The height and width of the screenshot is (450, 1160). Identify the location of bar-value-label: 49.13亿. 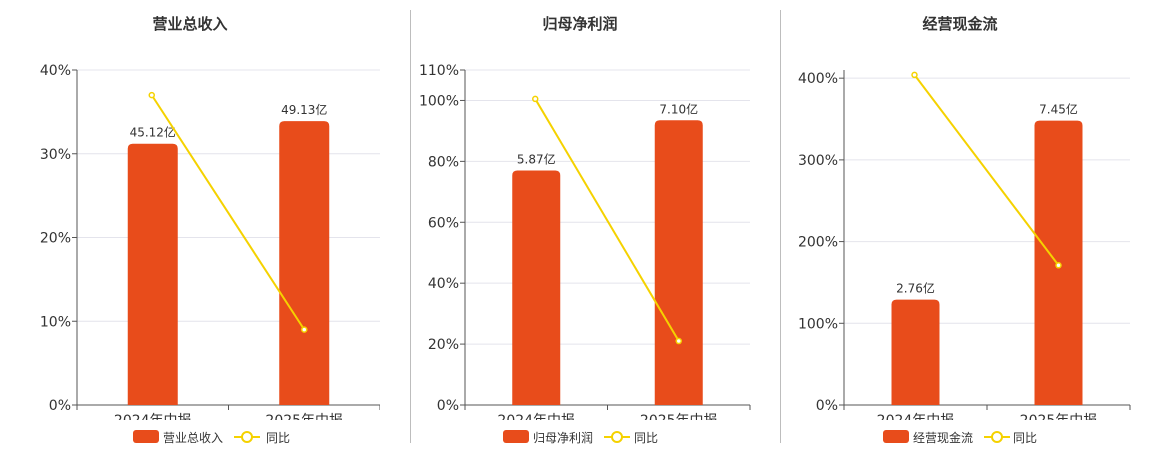
(304, 109).